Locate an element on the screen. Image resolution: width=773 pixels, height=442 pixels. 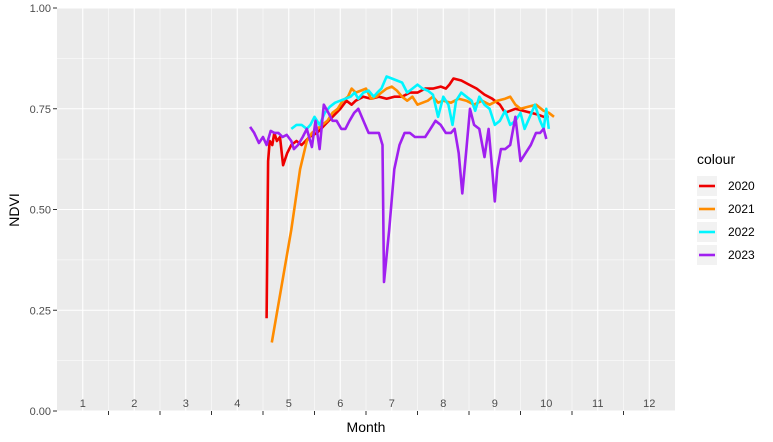
legend-label-2023: 2023 is located at coordinates (741, 255).